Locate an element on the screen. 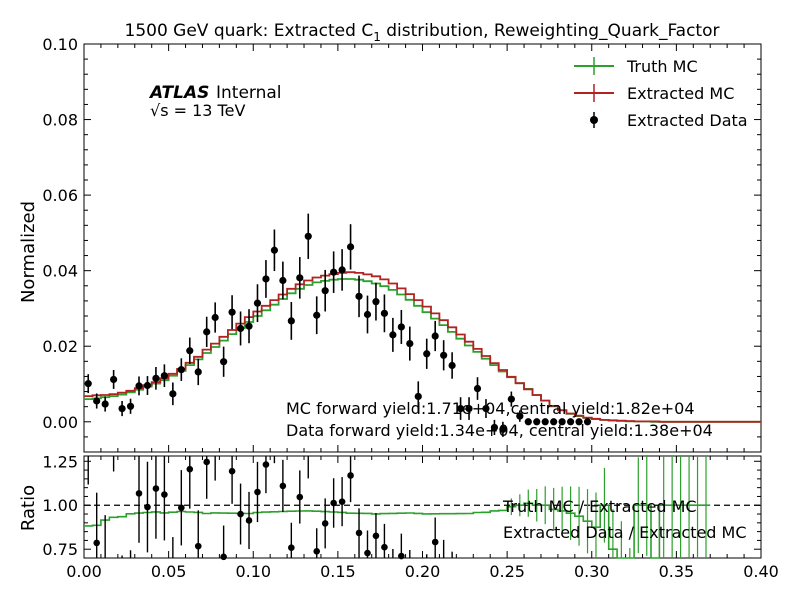  legend-label-extracted-data: Extracted Data is located at coordinates (687, 120).